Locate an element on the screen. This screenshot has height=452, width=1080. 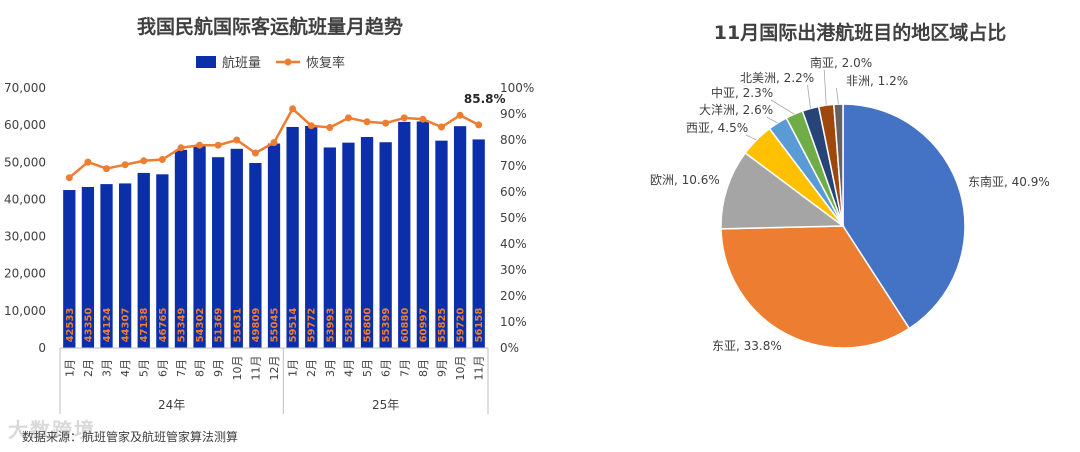
pie-slice-label: 北美洲, 2.2% is located at coordinates (777, 78).